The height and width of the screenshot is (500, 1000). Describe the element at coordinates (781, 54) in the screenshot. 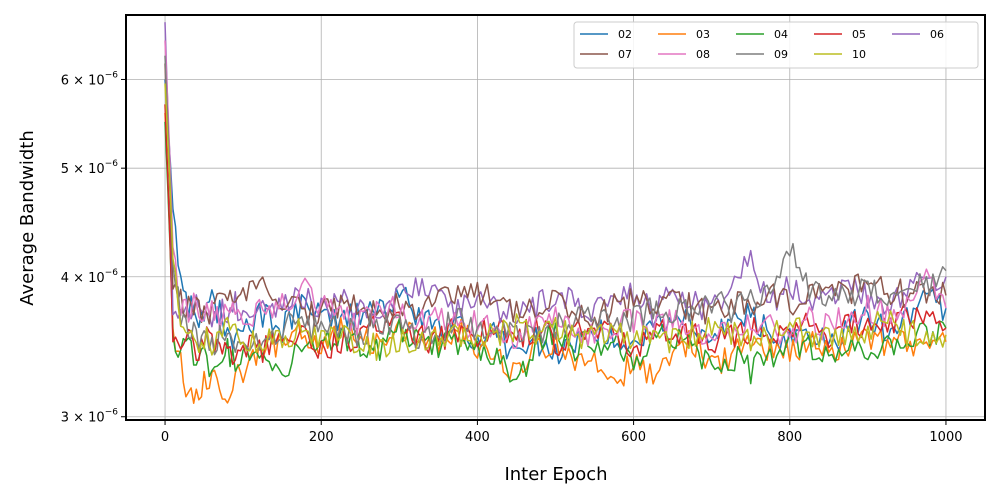

I see `legend-label-09: 09` at that location.